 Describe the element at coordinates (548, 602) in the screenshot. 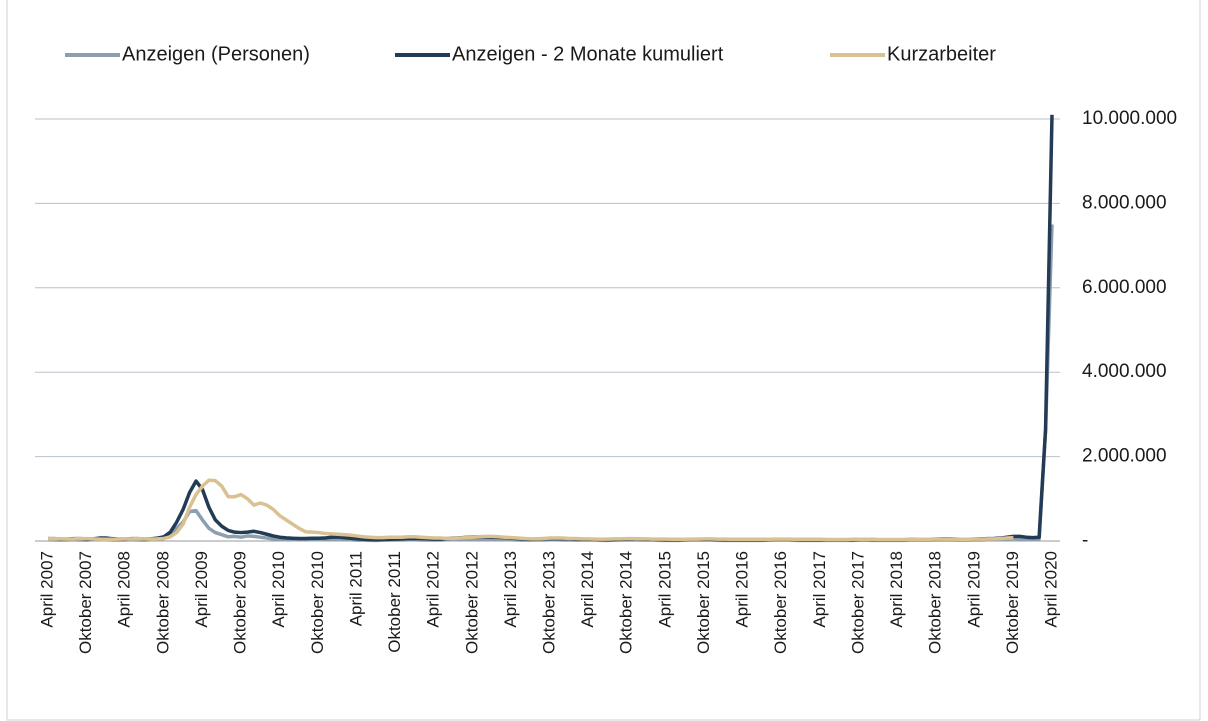

I see `x-tick-label: Oktober 2013` at that location.